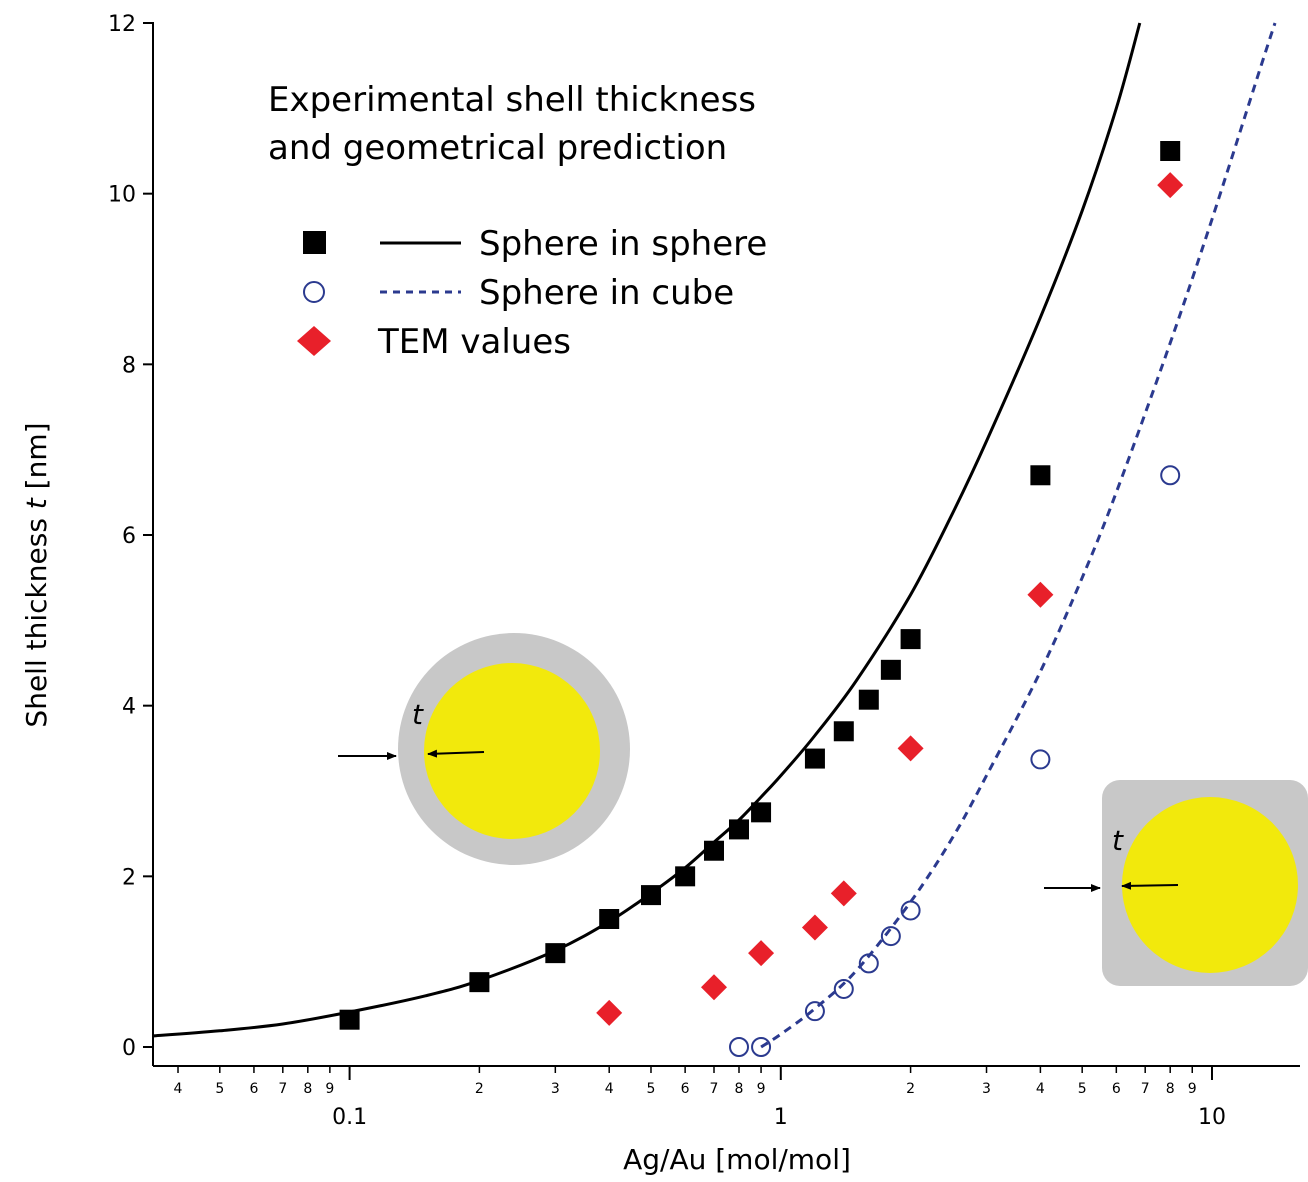  What do you see at coordinates (512, 100) in the screenshot?
I see `chart-title-line-1: Experimental shell thickness` at bounding box center [512, 100].